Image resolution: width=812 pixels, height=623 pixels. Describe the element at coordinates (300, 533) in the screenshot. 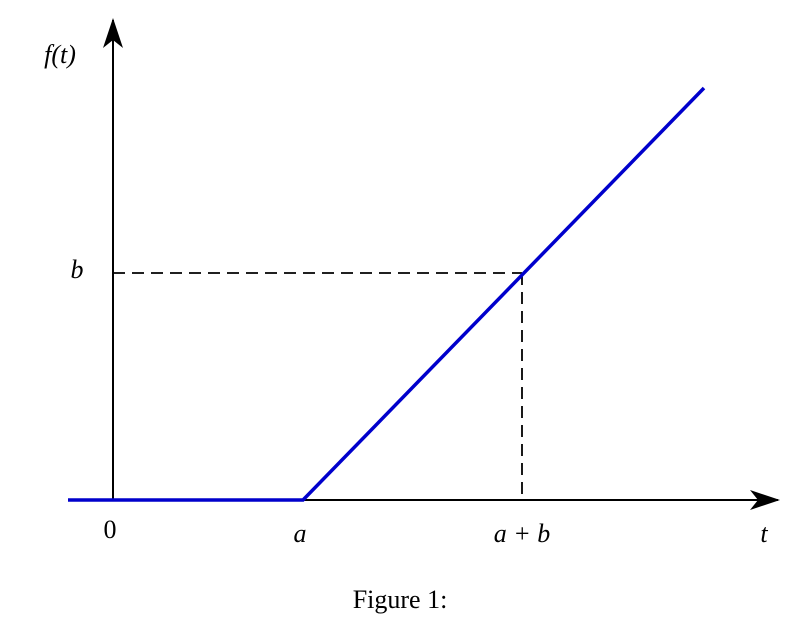

I see `x-label: a` at that location.